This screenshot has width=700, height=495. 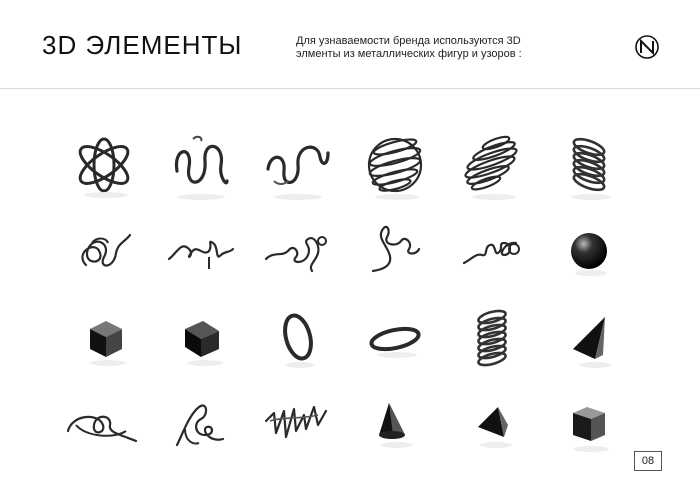 I want to click on wire-sphere-icon, so click(x=394, y=168).